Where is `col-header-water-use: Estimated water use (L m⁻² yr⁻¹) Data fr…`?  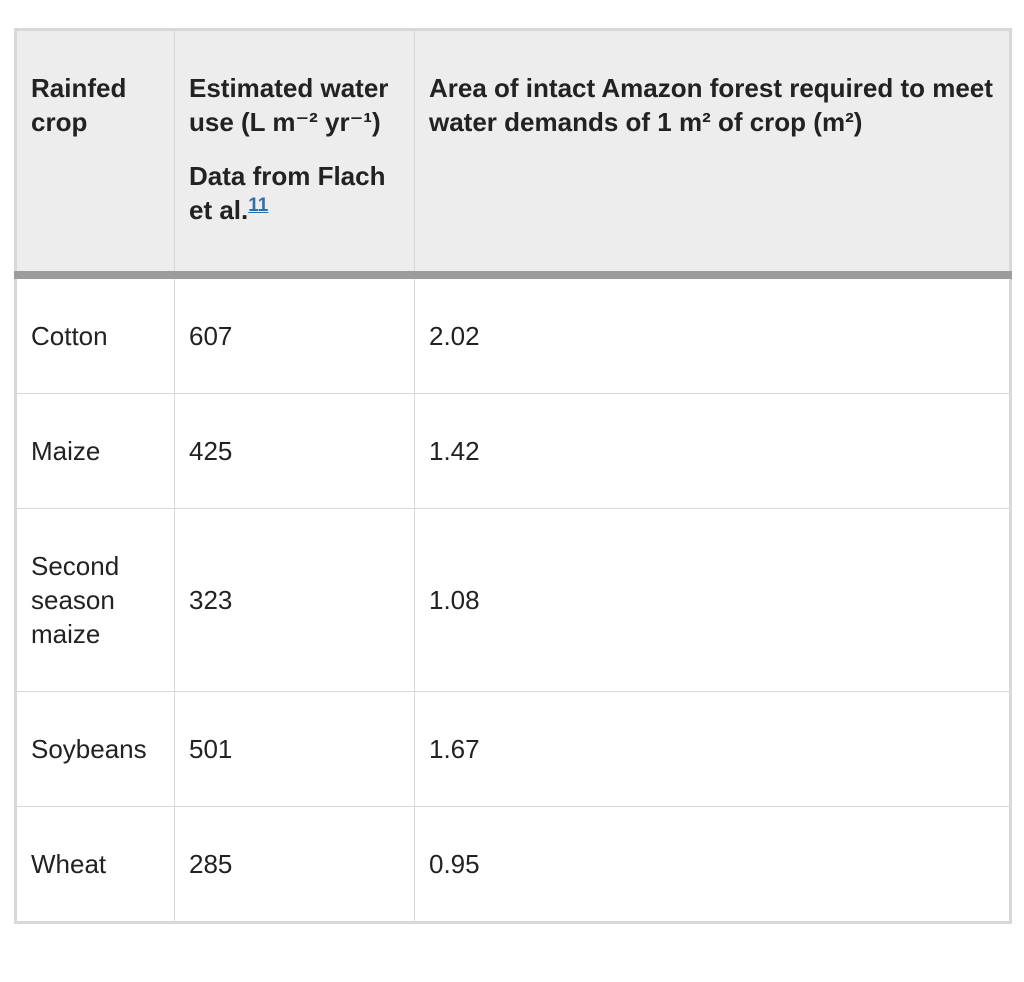 col-header-water-use: Estimated water use (L m⁻² yr⁻¹) Data fr… is located at coordinates (294, 154).